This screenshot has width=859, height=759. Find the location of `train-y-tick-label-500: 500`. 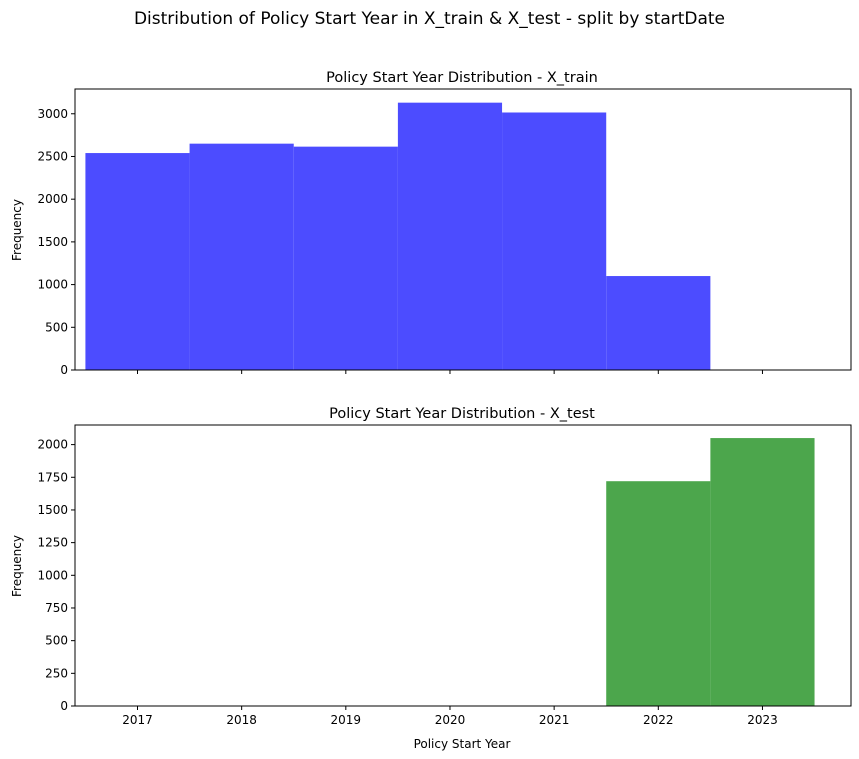

train-y-tick-label-500: 500 is located at coordinates (56, 327).